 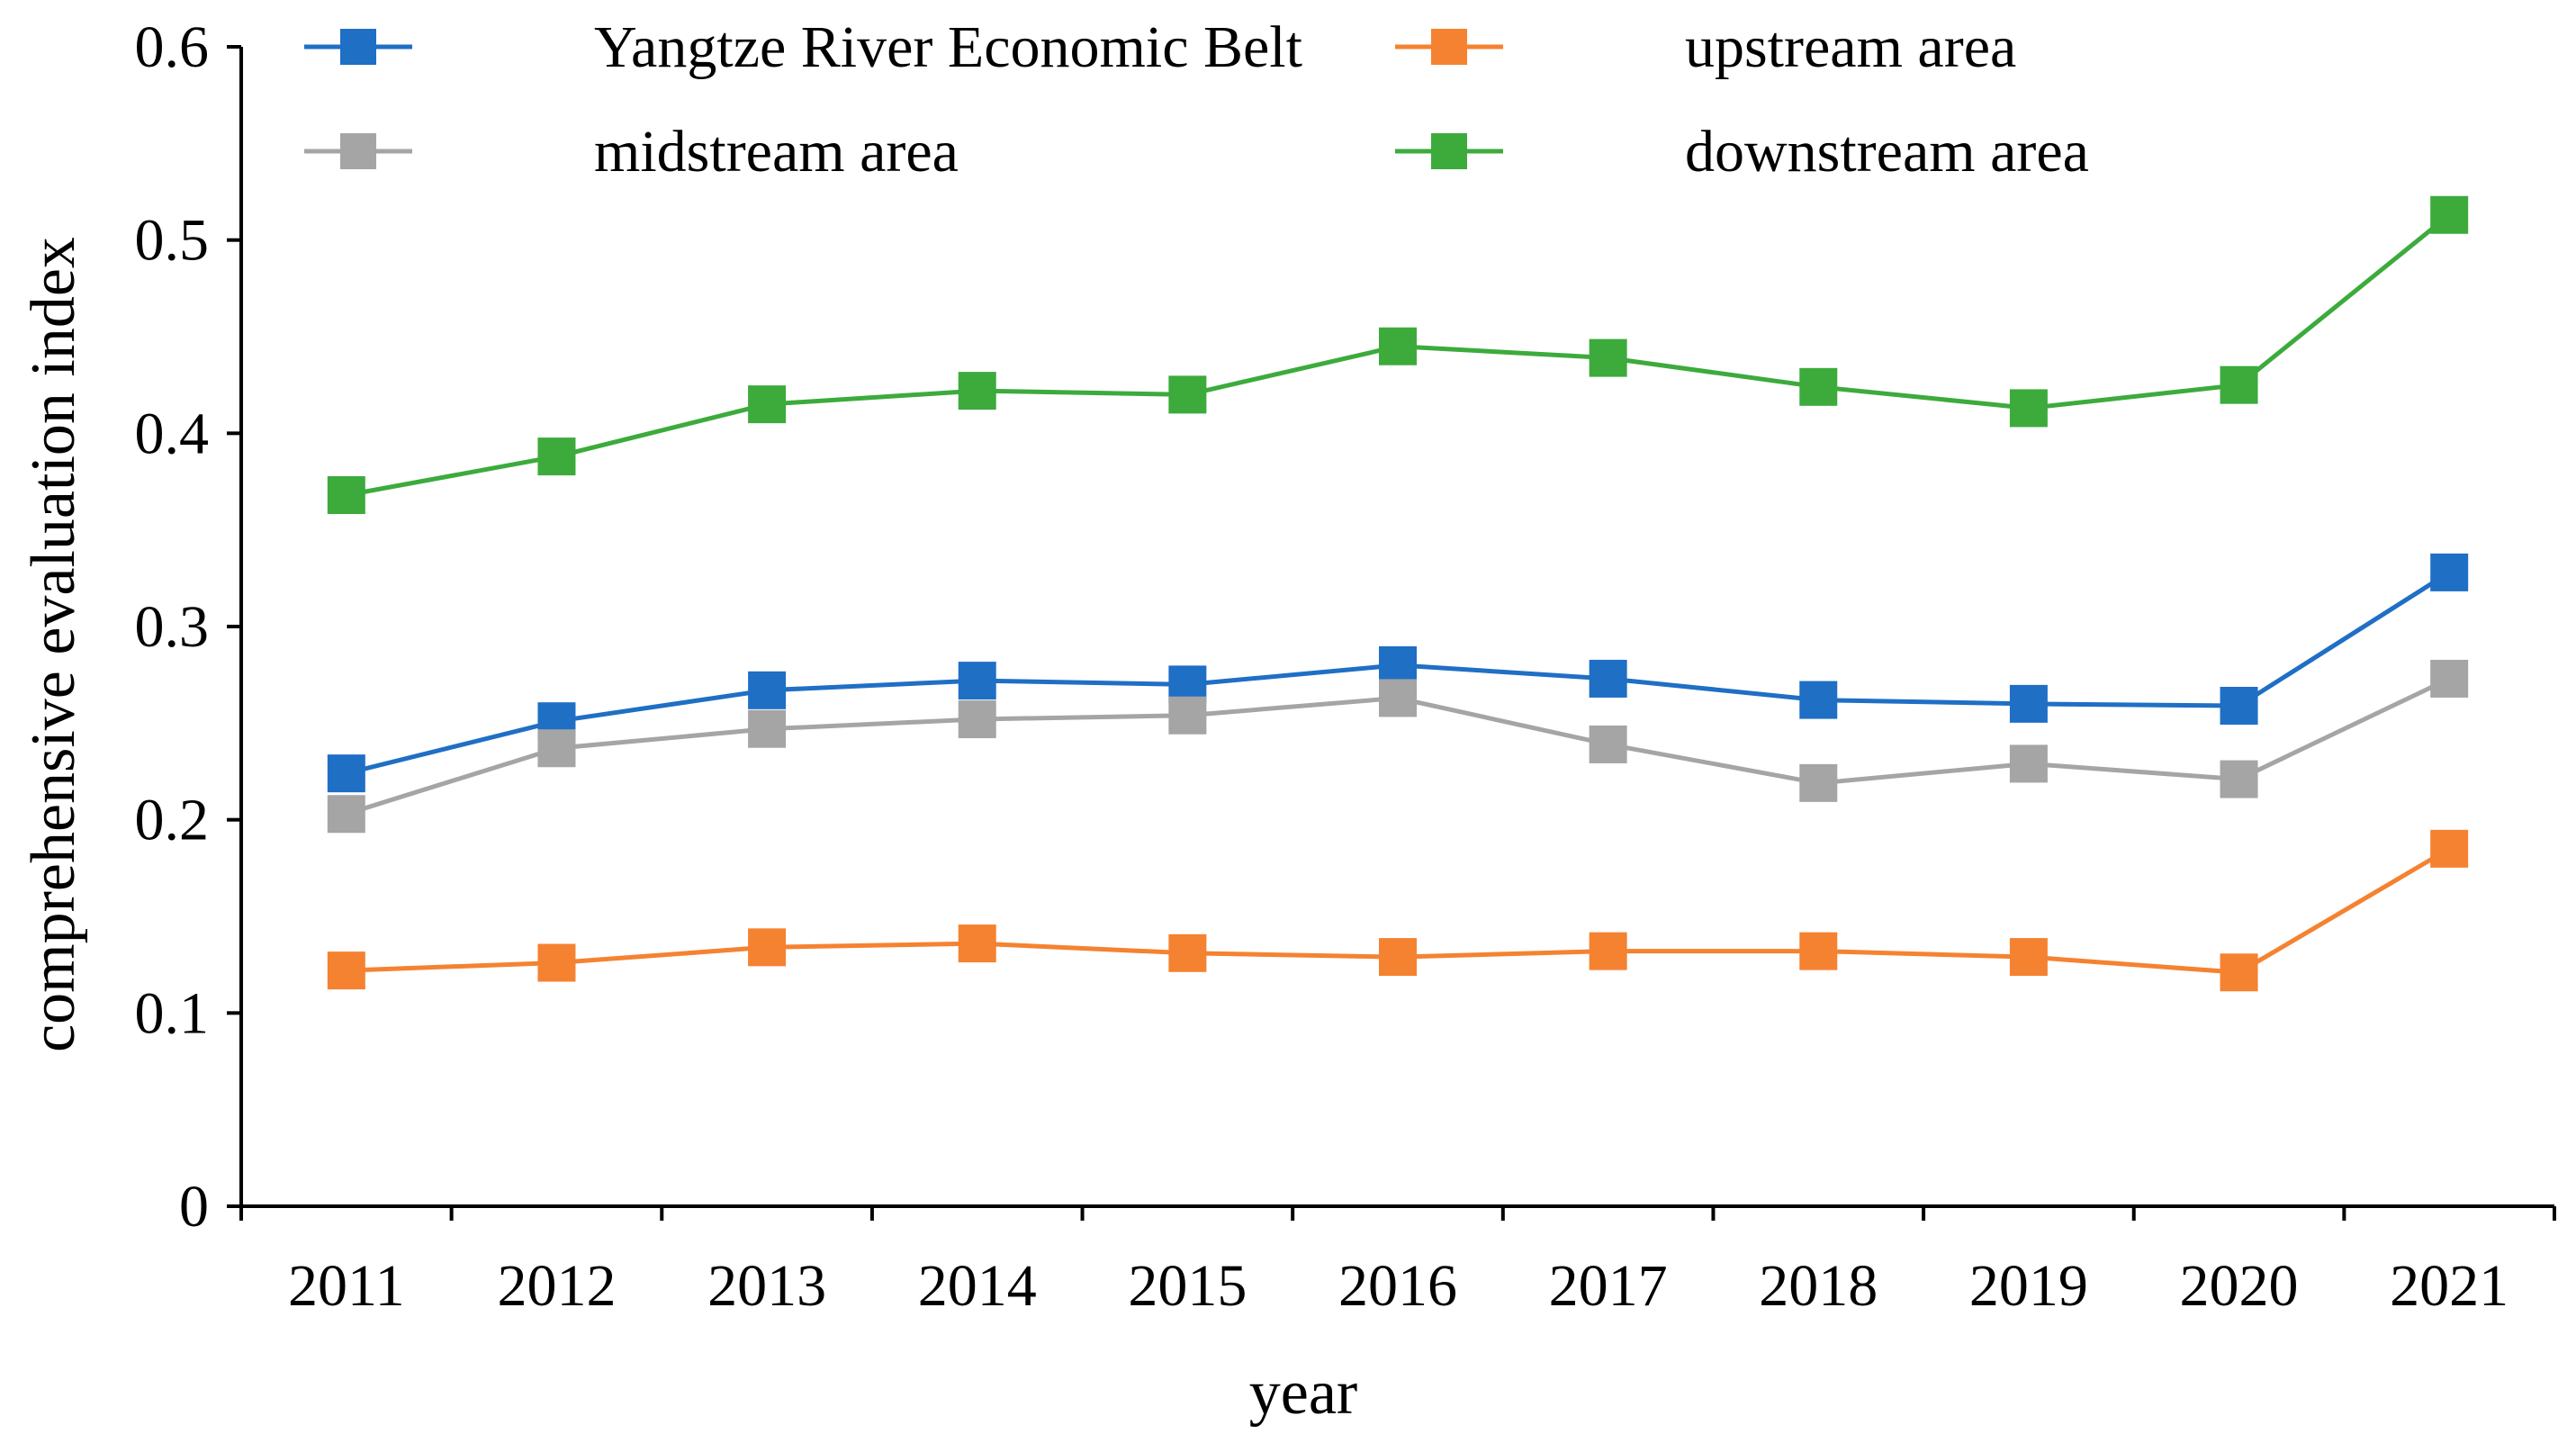 What do you see at coordinates (194, 1207) in the screenshot?
I see `y-tick-label: 0` at bounding box center [194, 1207].